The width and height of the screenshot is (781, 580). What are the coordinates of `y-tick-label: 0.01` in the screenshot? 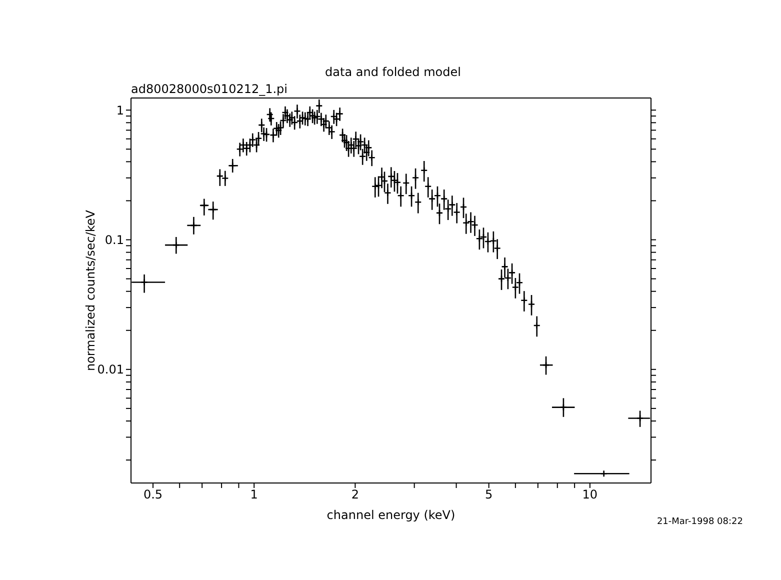 It's located at (110, 369).